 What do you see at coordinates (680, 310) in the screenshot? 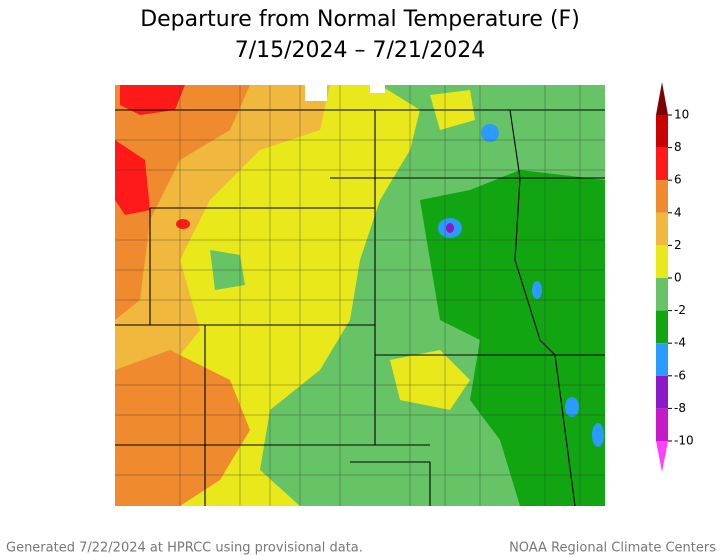
I see `colorbar-tick-label: -2` at bounding box center [680, 310].